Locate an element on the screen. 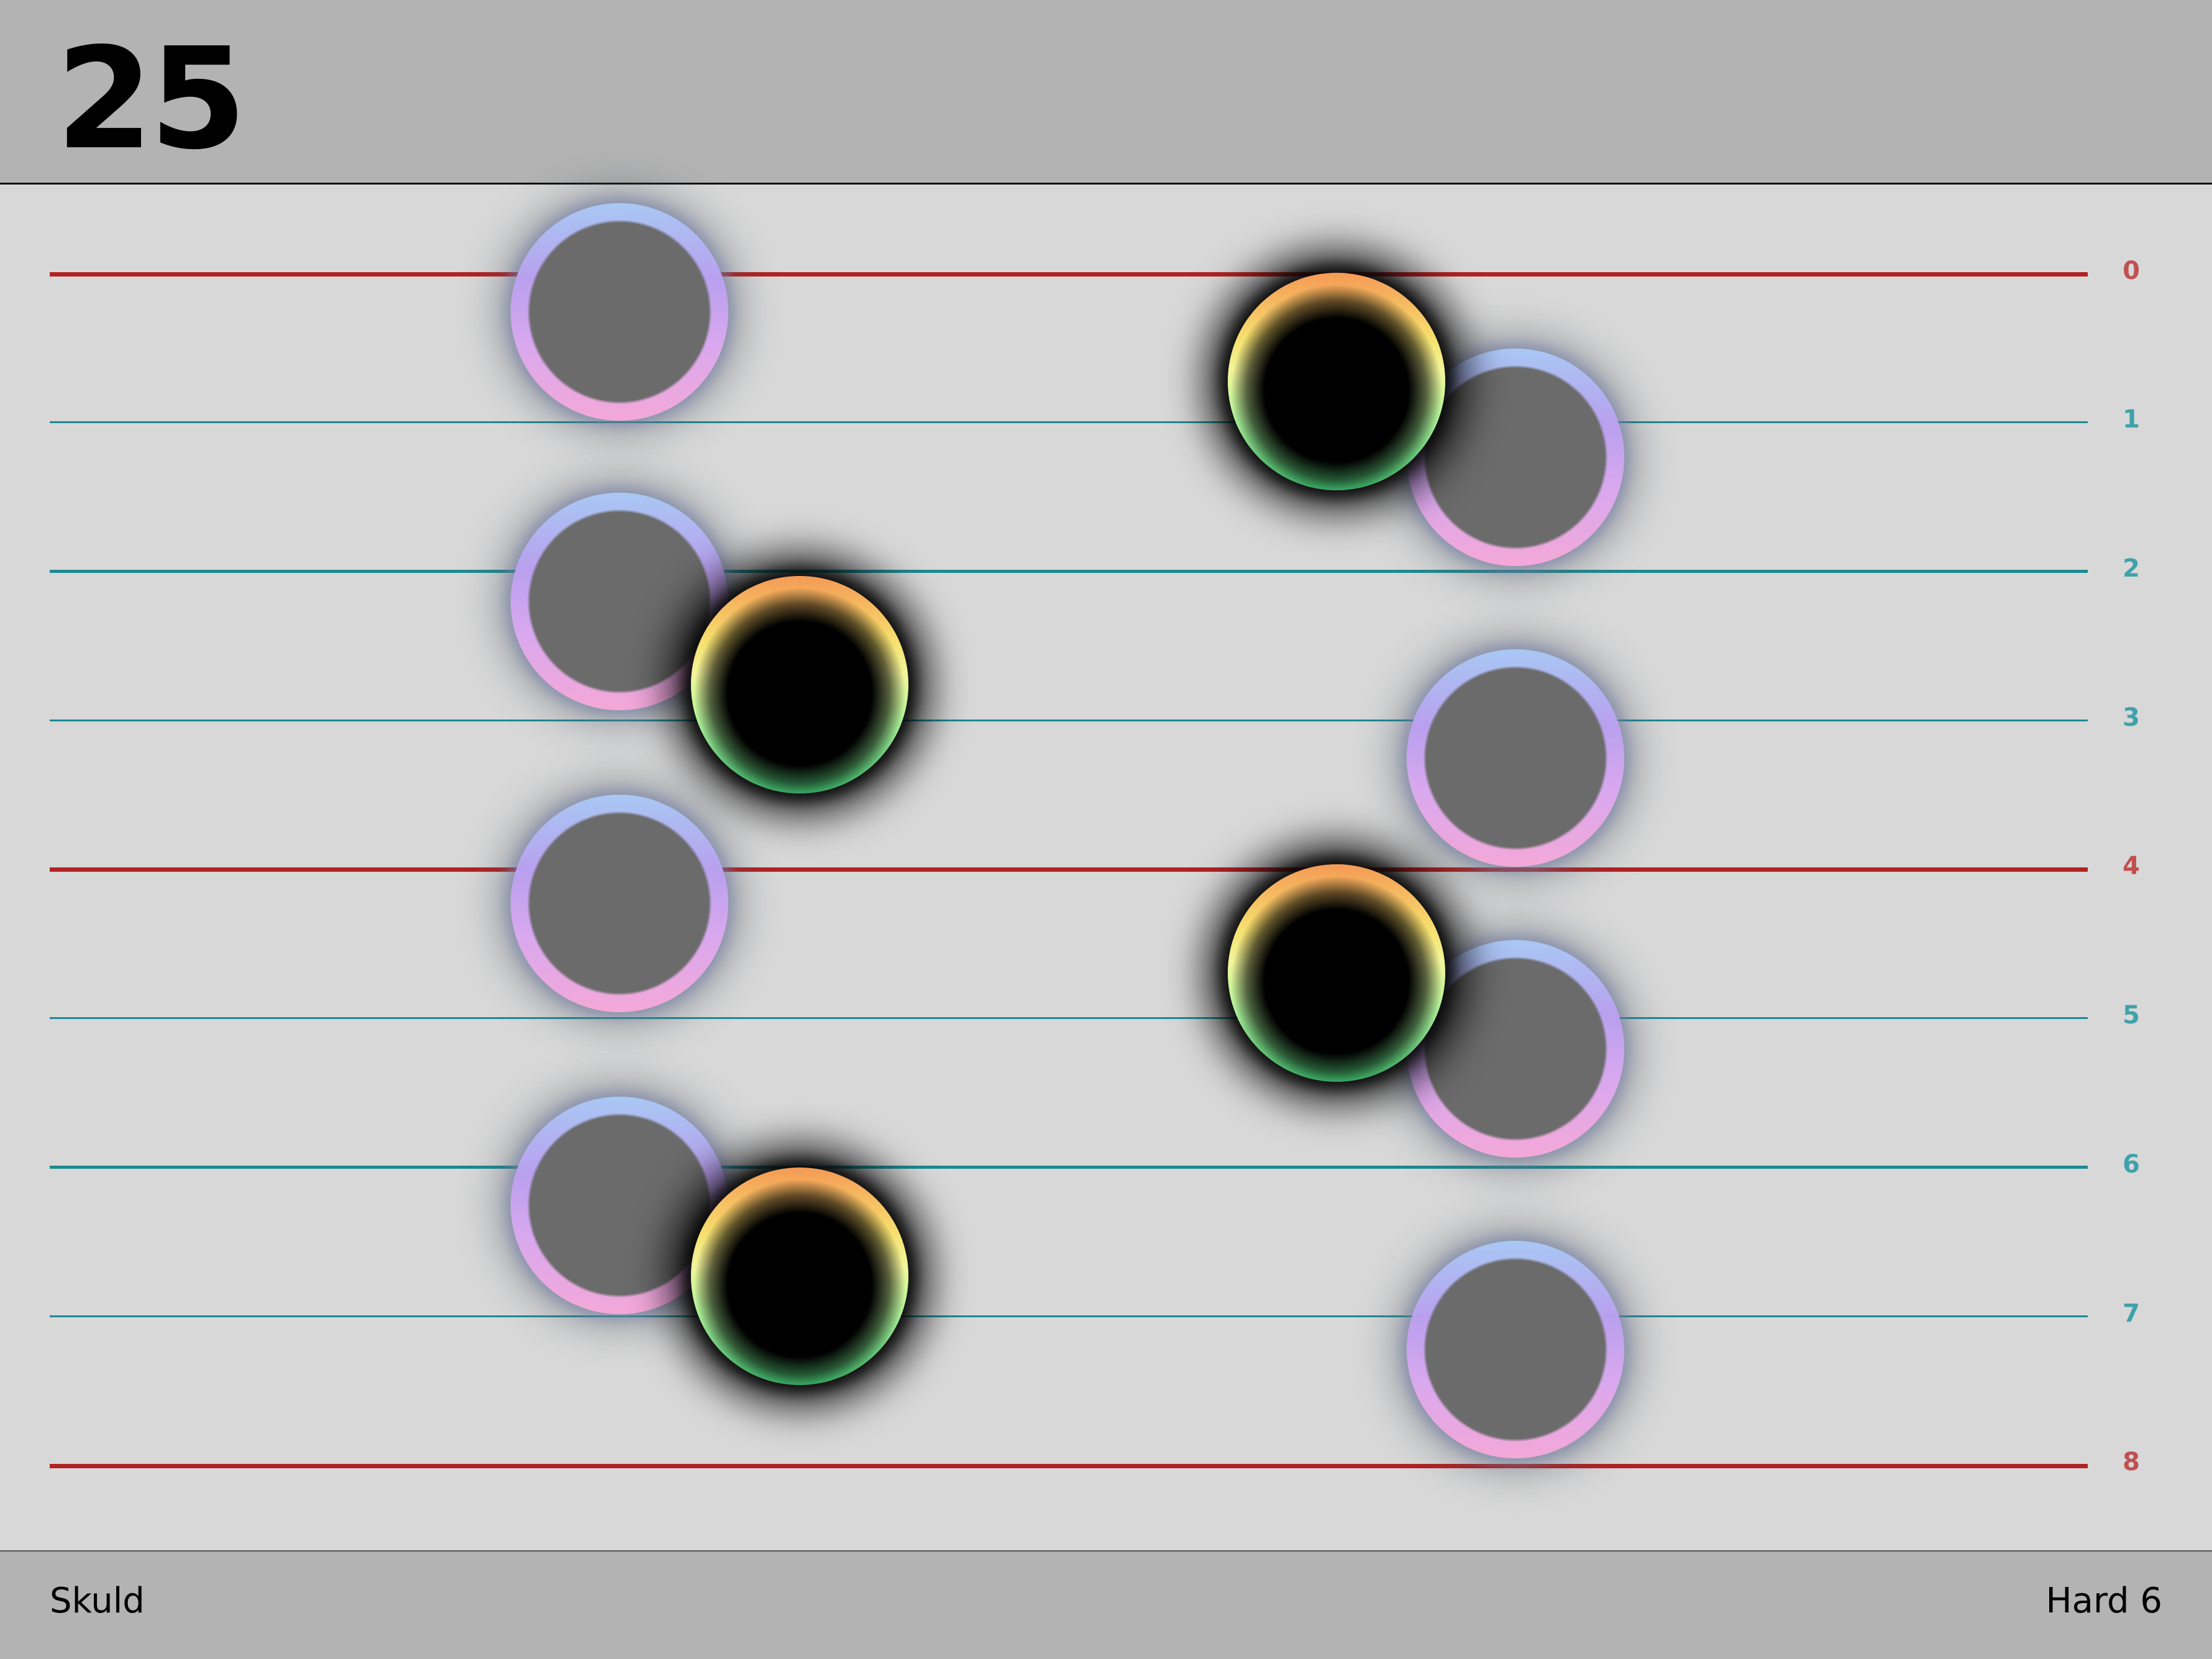  header-bar: 25 is located at coordinates (1106, 92).